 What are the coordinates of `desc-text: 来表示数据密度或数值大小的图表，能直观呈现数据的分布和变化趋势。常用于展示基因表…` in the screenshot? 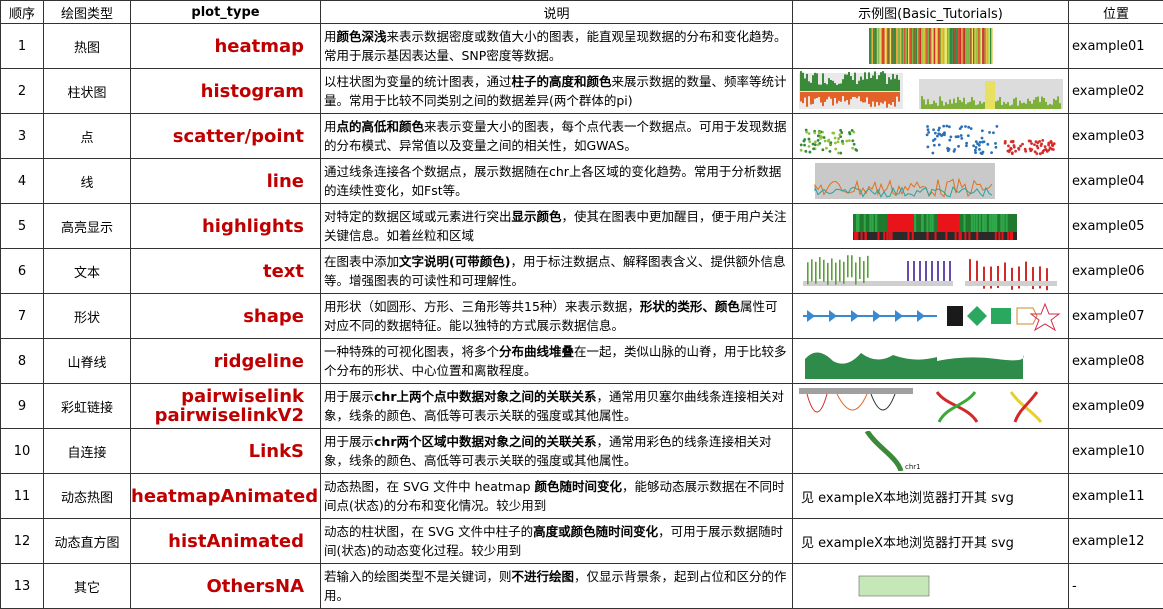 It's located at (555, 46).